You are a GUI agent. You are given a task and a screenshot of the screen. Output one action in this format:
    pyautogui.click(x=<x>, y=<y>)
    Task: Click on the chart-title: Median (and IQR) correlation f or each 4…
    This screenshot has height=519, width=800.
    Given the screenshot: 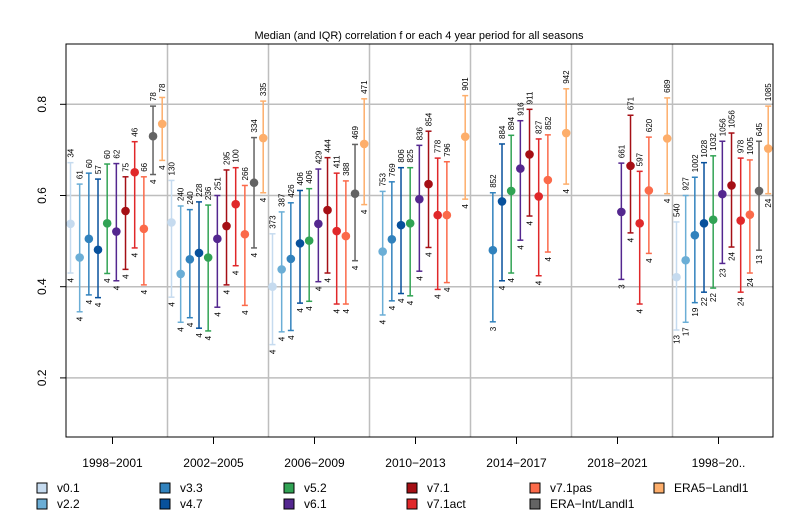 What is the action you would take?
    pyautogui.click(x=419, y=36)
    